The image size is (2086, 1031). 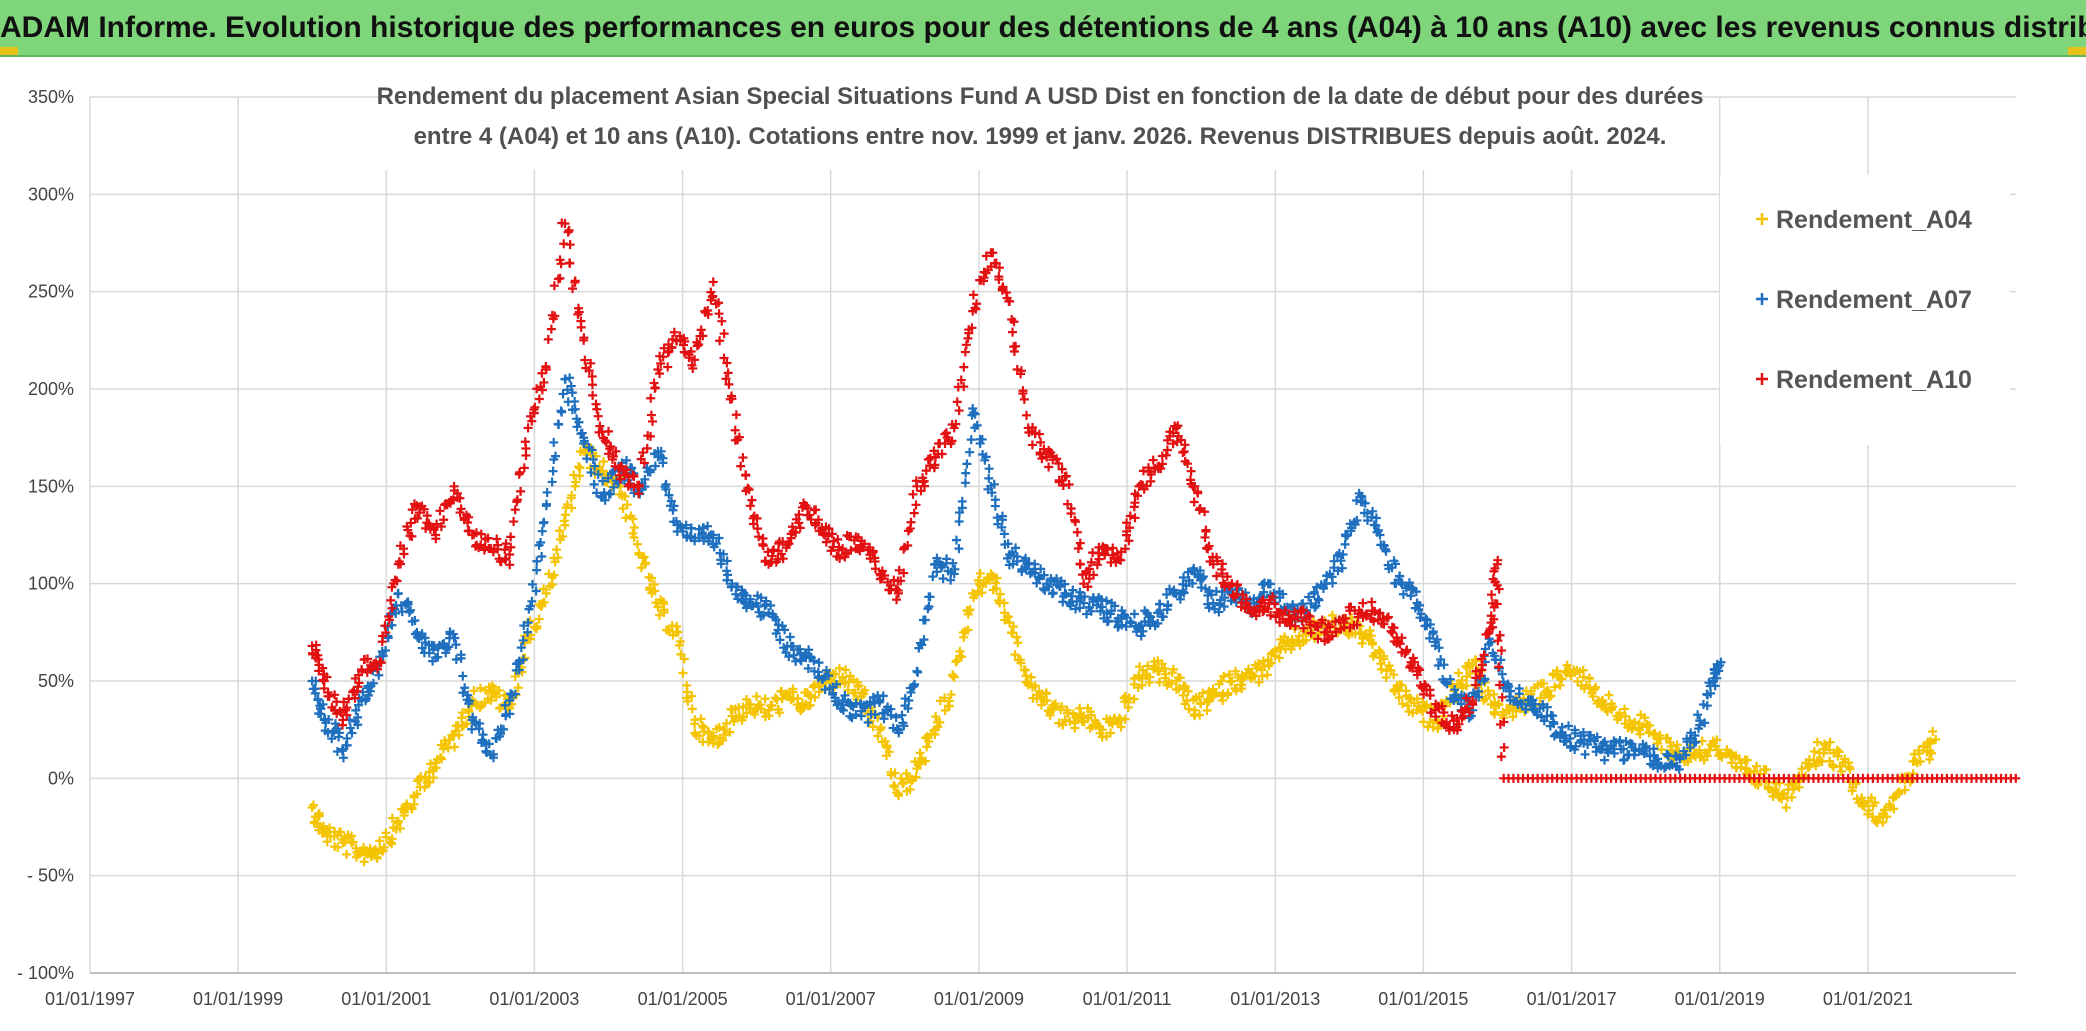 What do you see at coordinates (238, 999) in the screenshot?
I see `x-tick-label: 01/01/1999` at bounding box center [238, 999].